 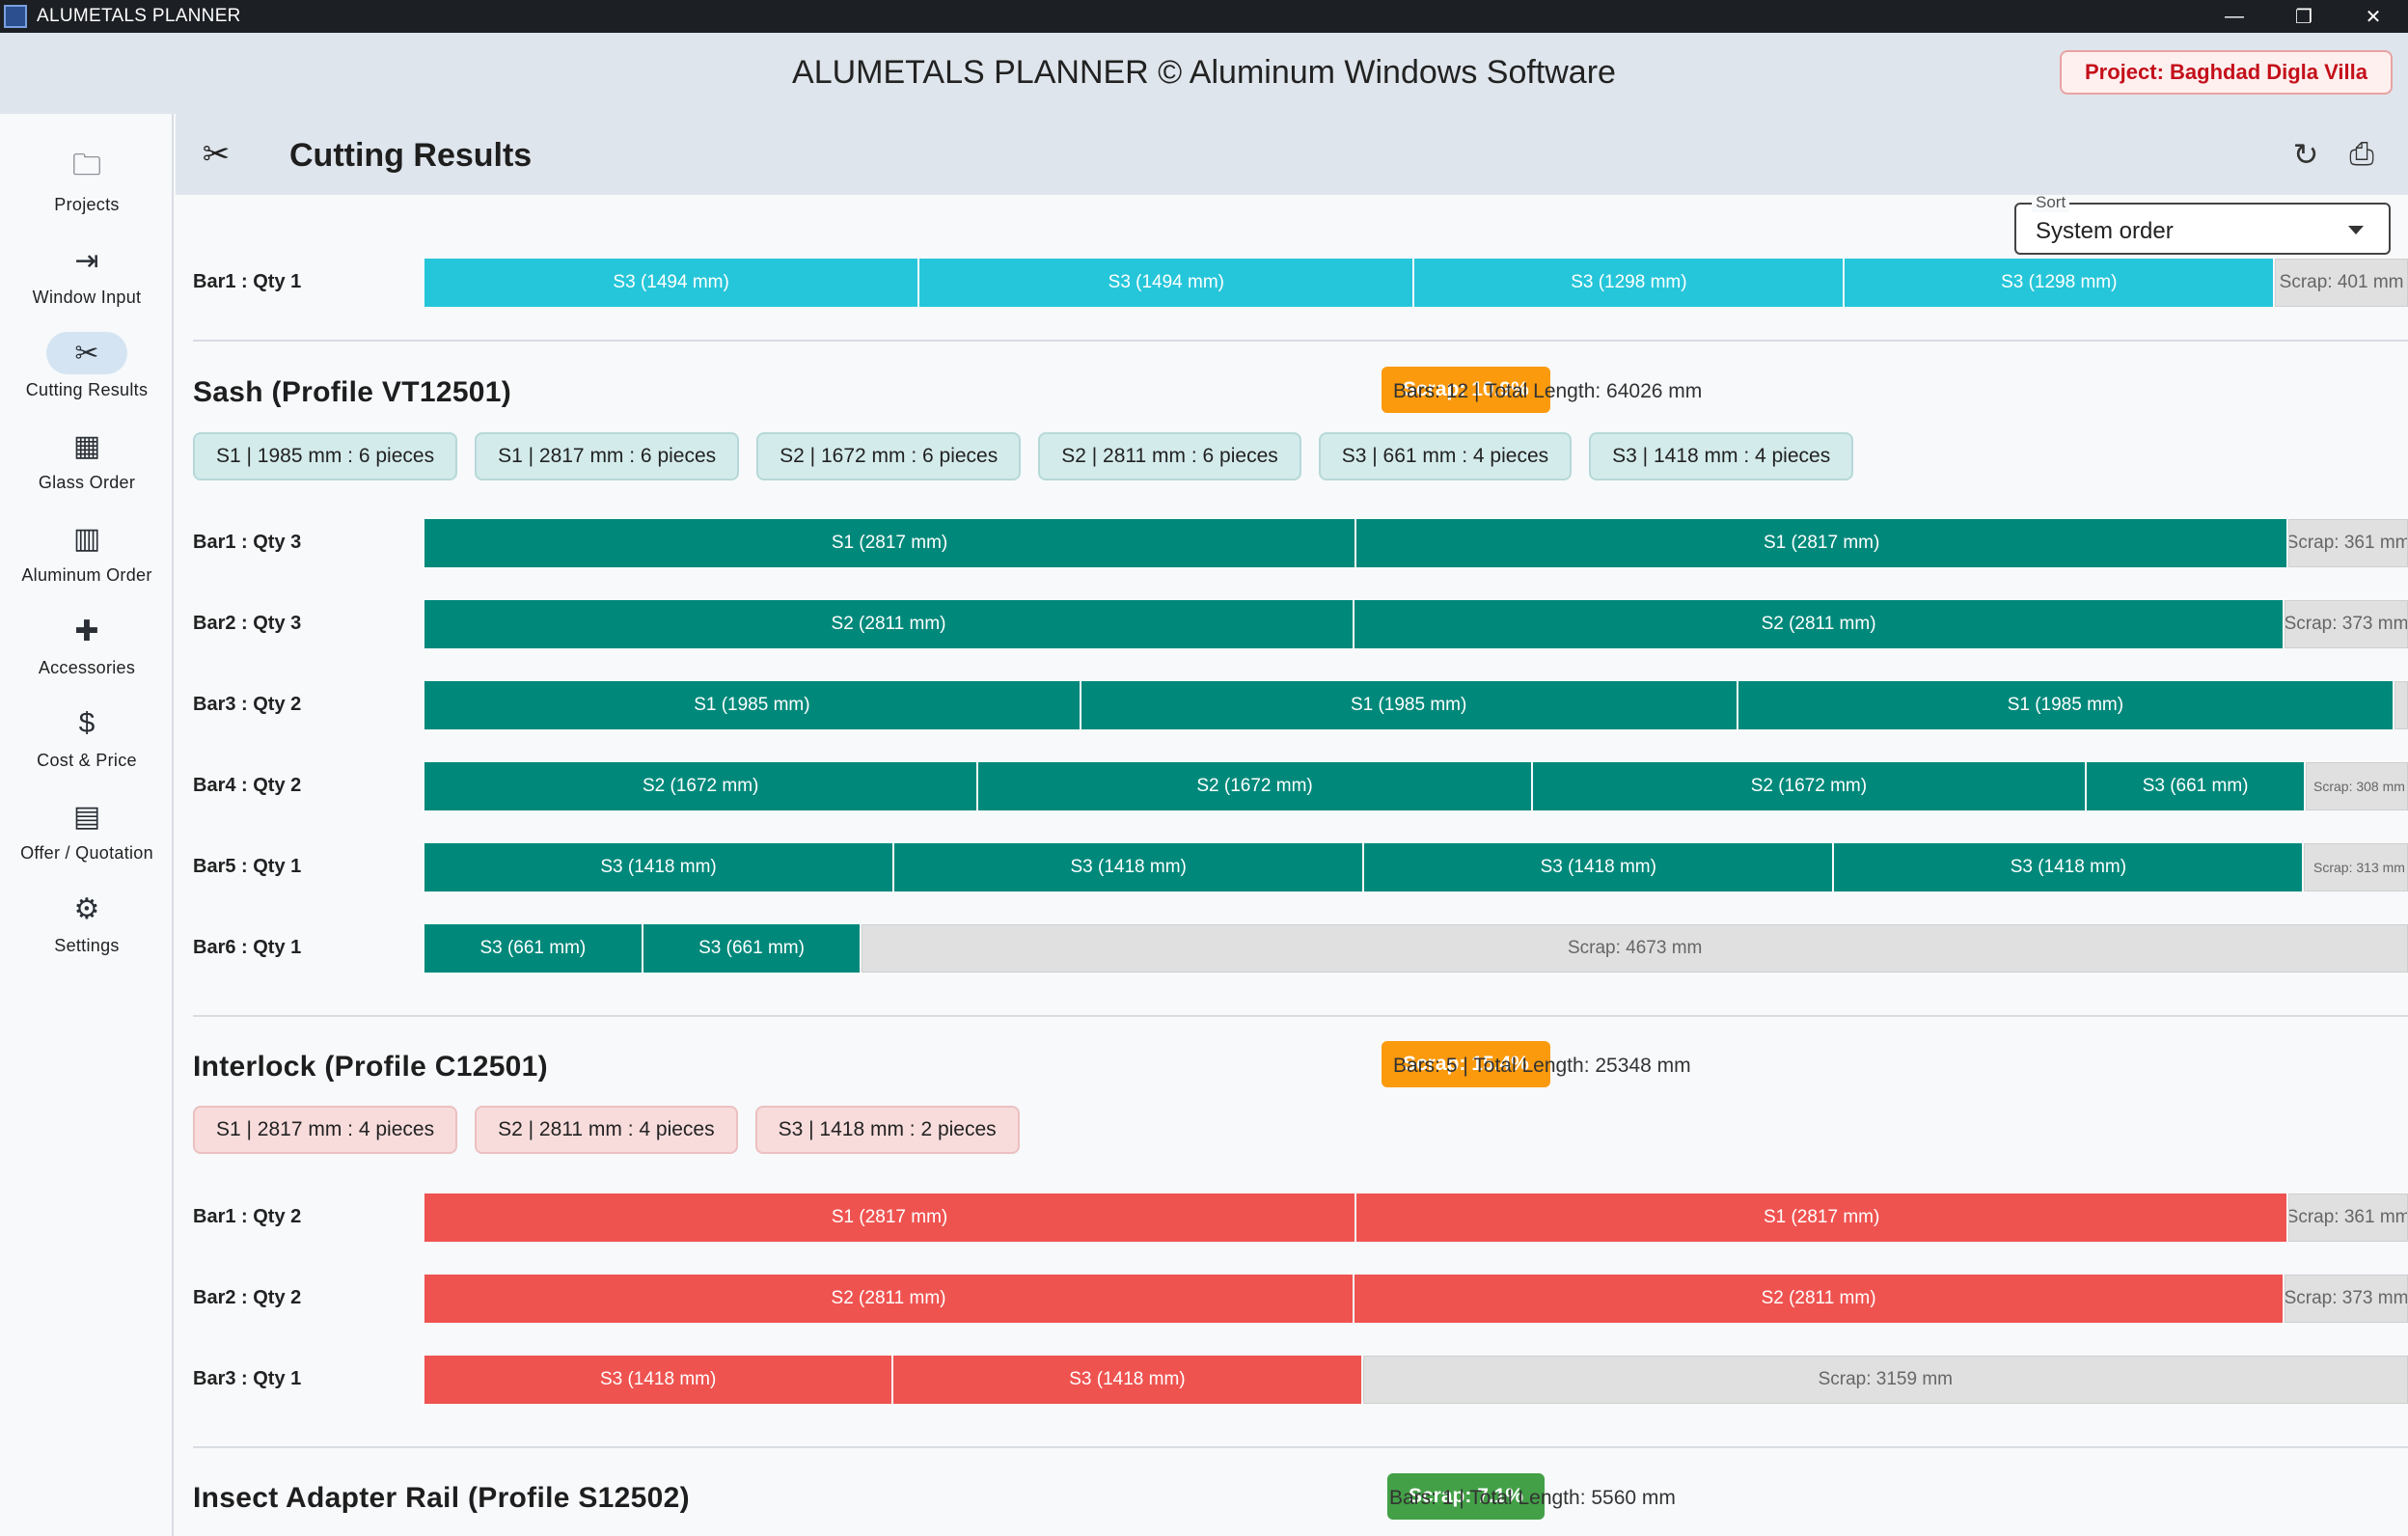 I want to click on scrap-segment: Scrap: 373 mm, so click(x=2346, y=1299).